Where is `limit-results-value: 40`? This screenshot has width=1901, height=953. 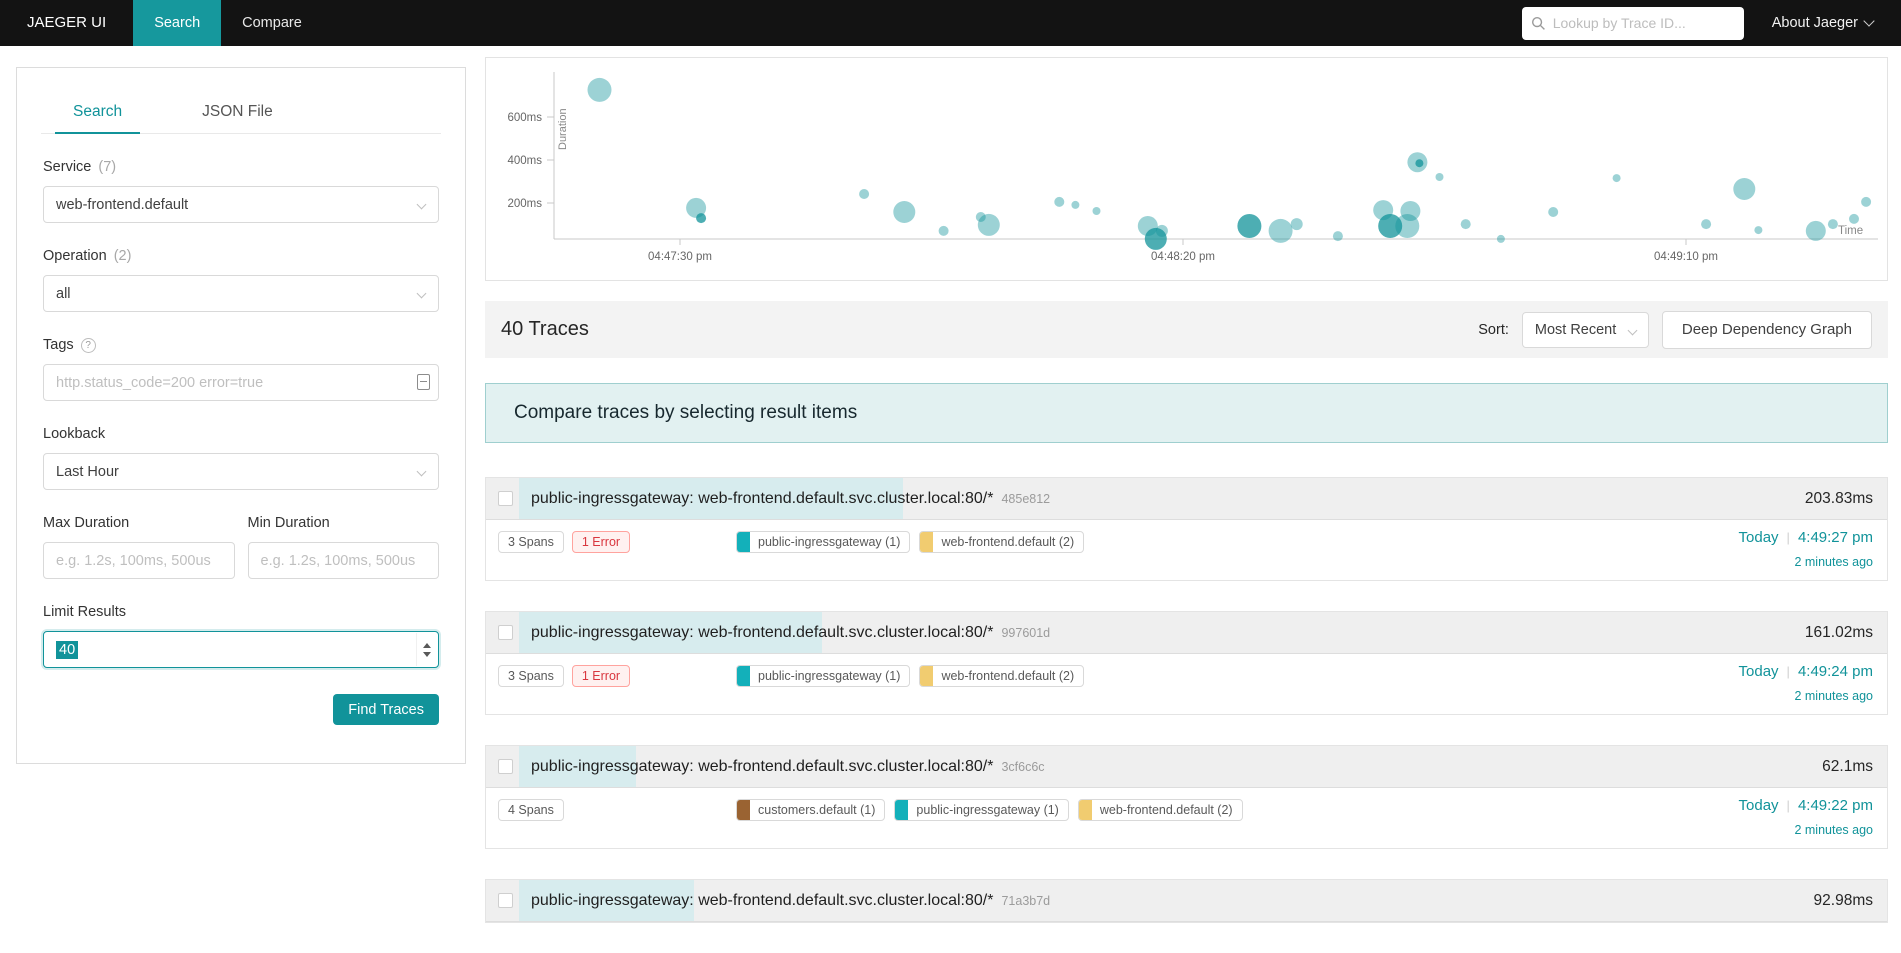 limit-results-value: 40 is located at coordinates (67, 649).